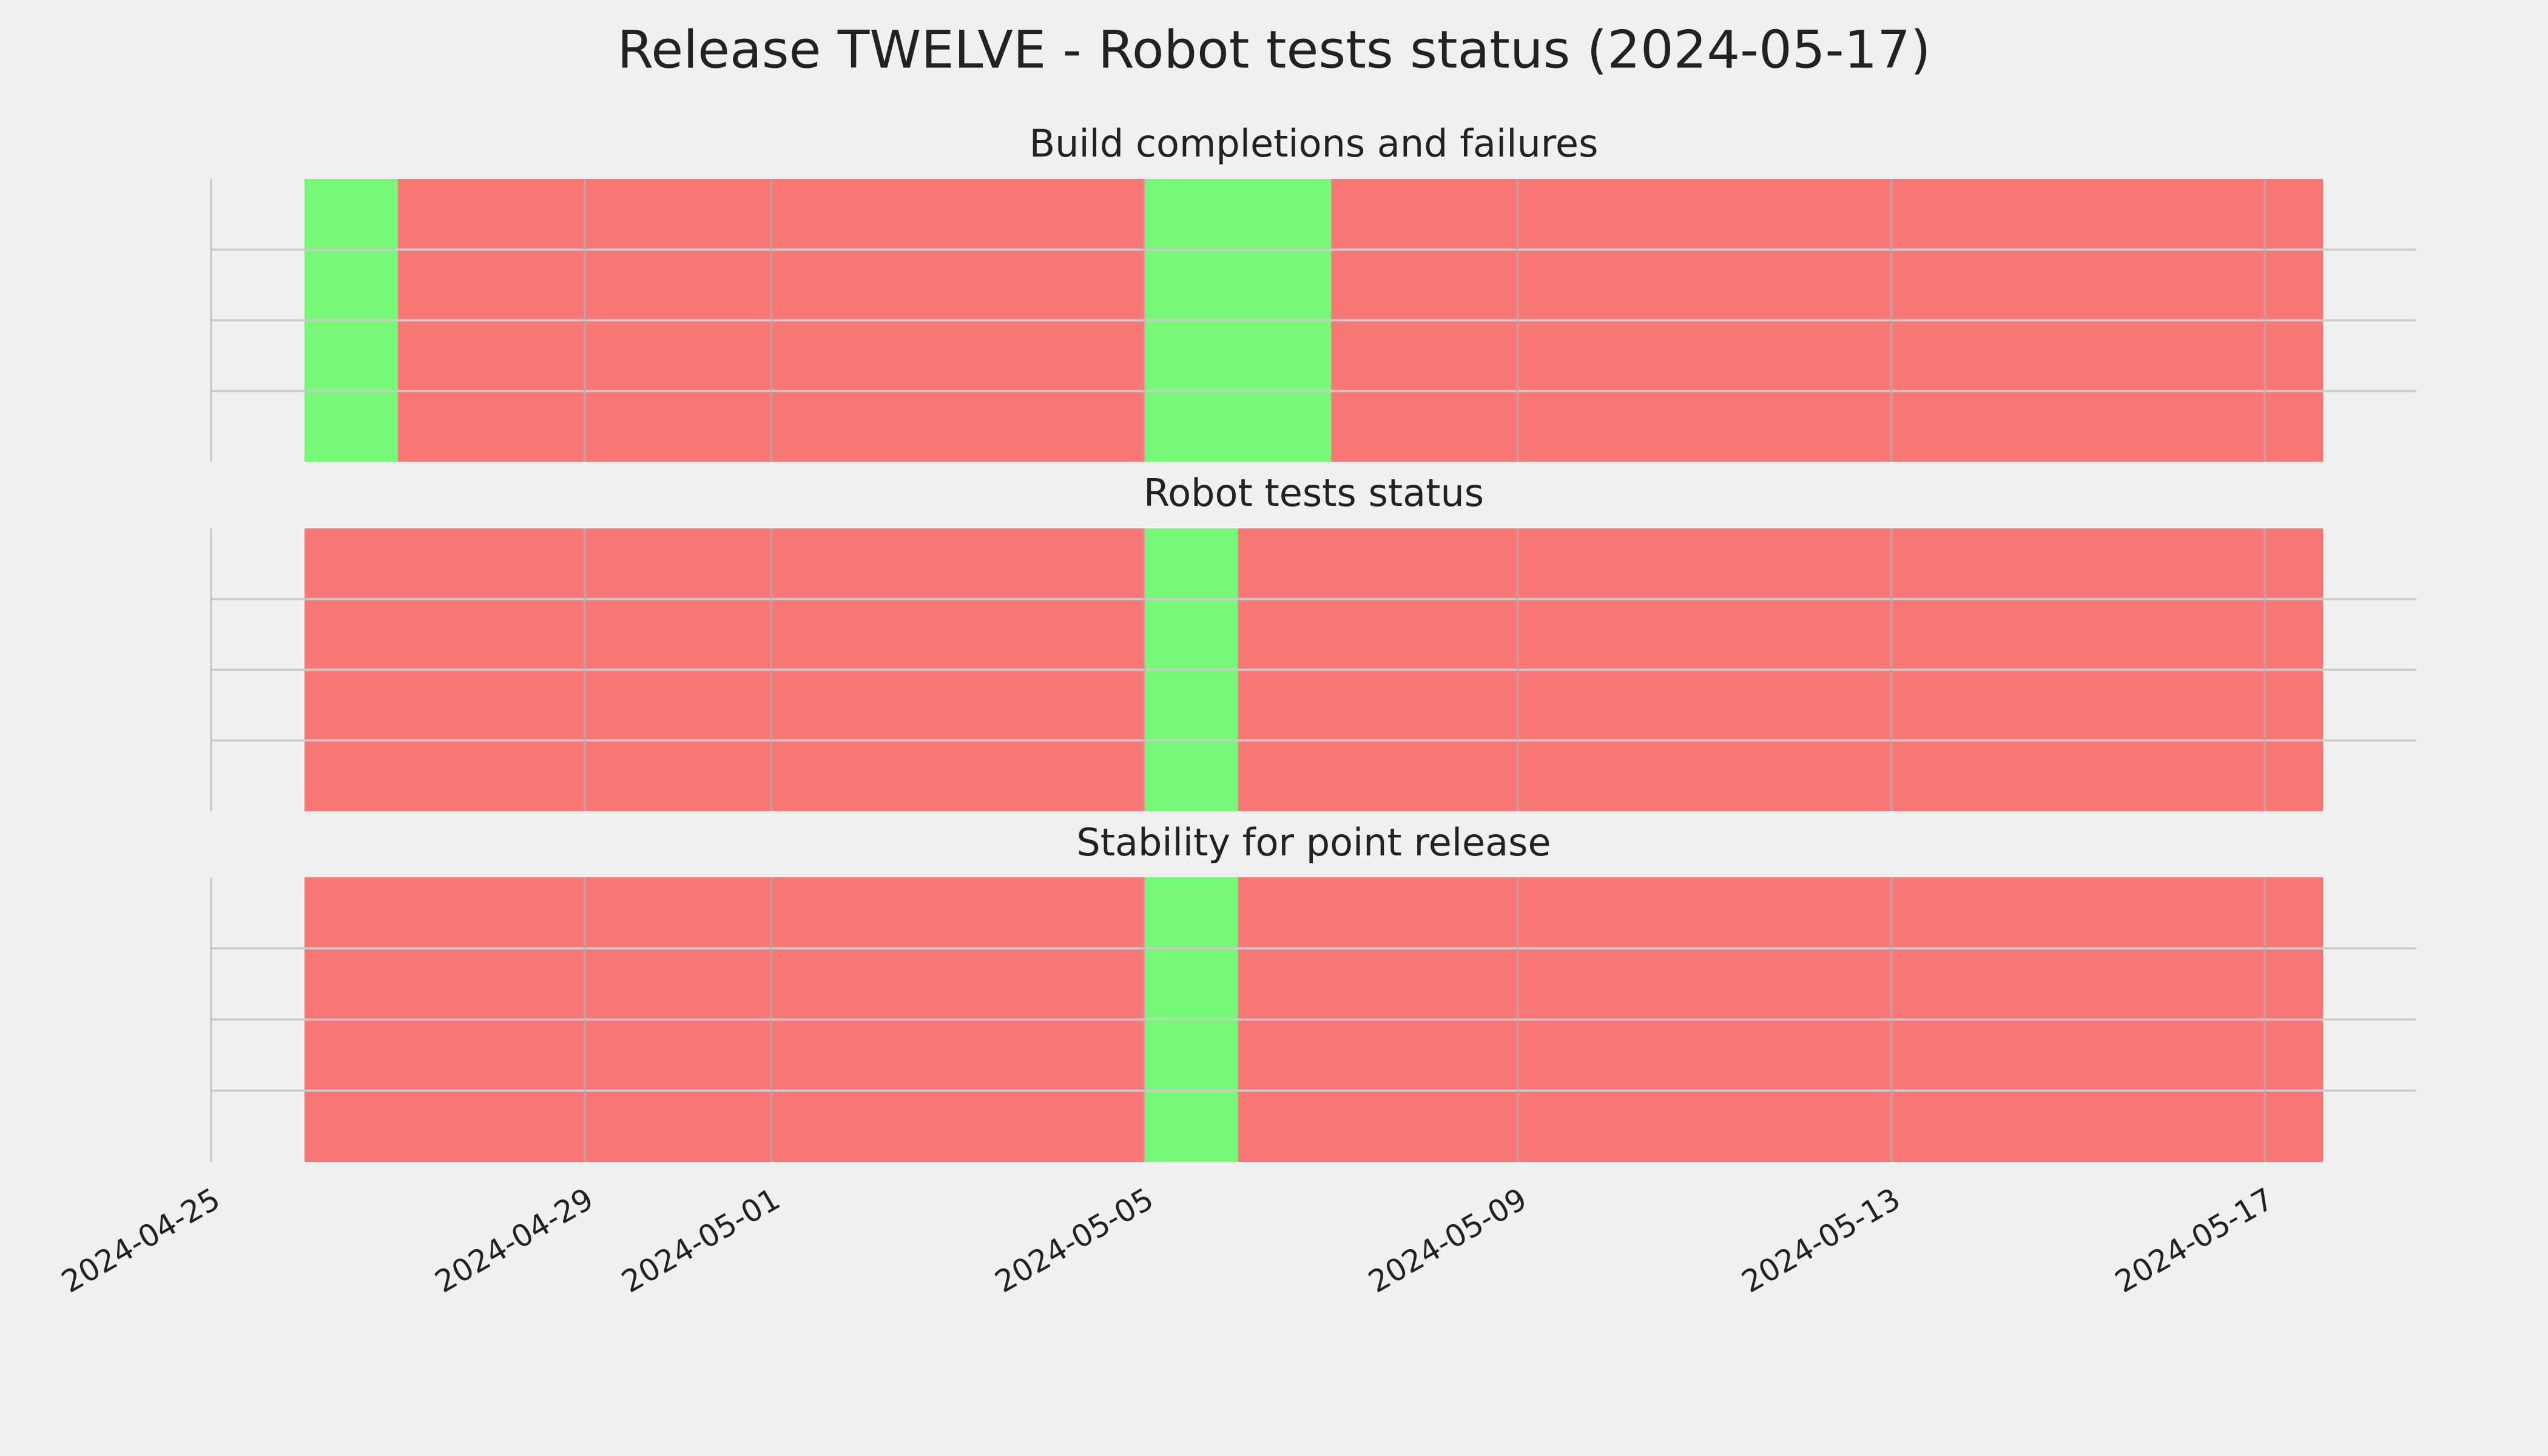 The height and width of the screenshot is (1456, 2548). Describe the element at coordinates (1314, 493) in the screenshot. I see `subplot-title: Robot tests status` at that location.